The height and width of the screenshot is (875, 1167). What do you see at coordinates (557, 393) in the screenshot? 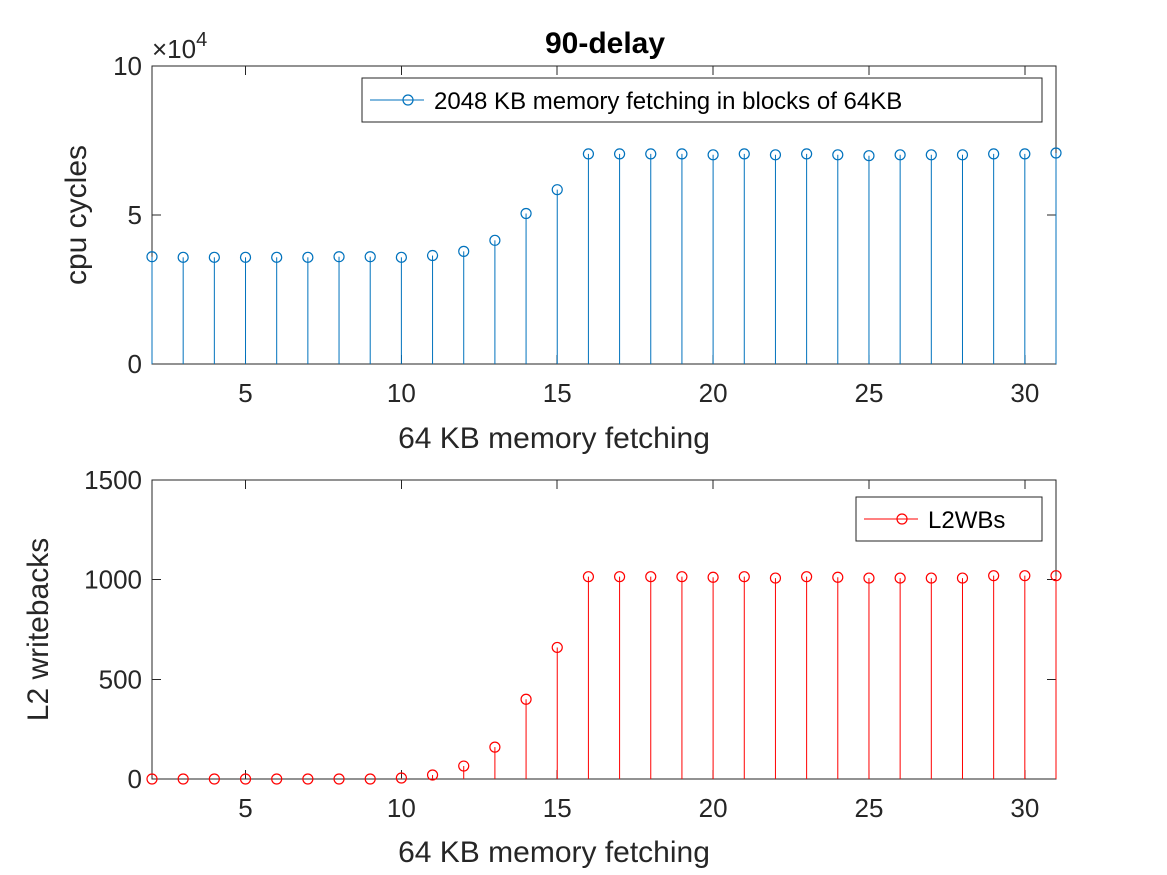
I see `top-xtick-label: 15` at bounding box center [557, 393].